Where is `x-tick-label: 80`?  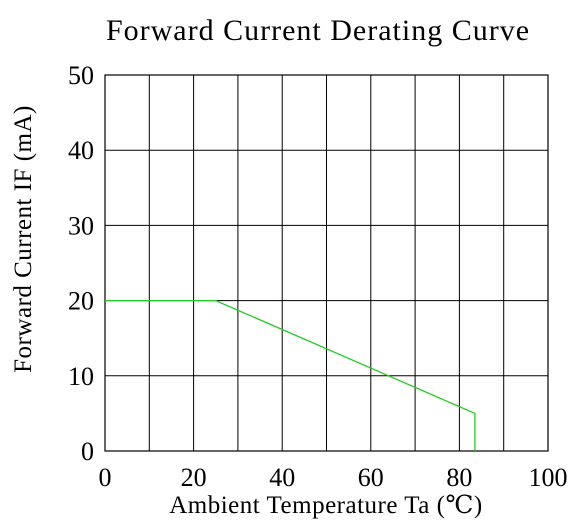
x-tick-label: 80 is located at coordinates (459, 477).